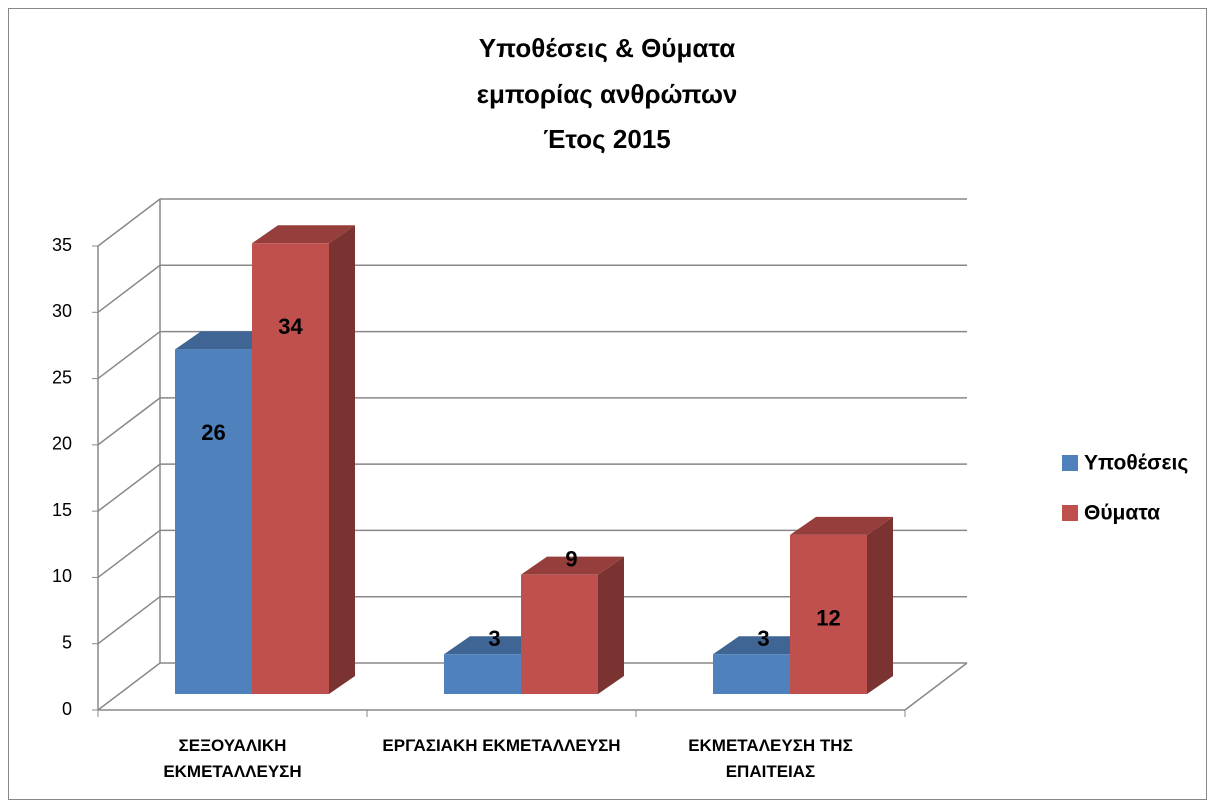  What do you see at coordinates (62, 377) in the screenshot?
I see `y-tick-label: 25` at bounding box center [62, 377].